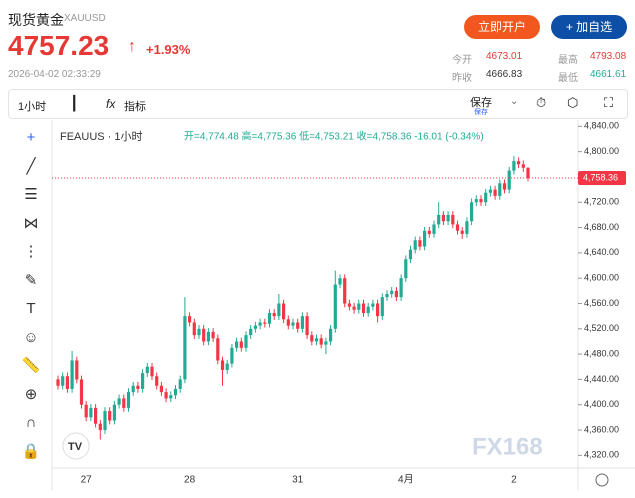 The width and height of the screenshot is (635, 498). I want to click on tool-icon: 📏, so click(31, 365).